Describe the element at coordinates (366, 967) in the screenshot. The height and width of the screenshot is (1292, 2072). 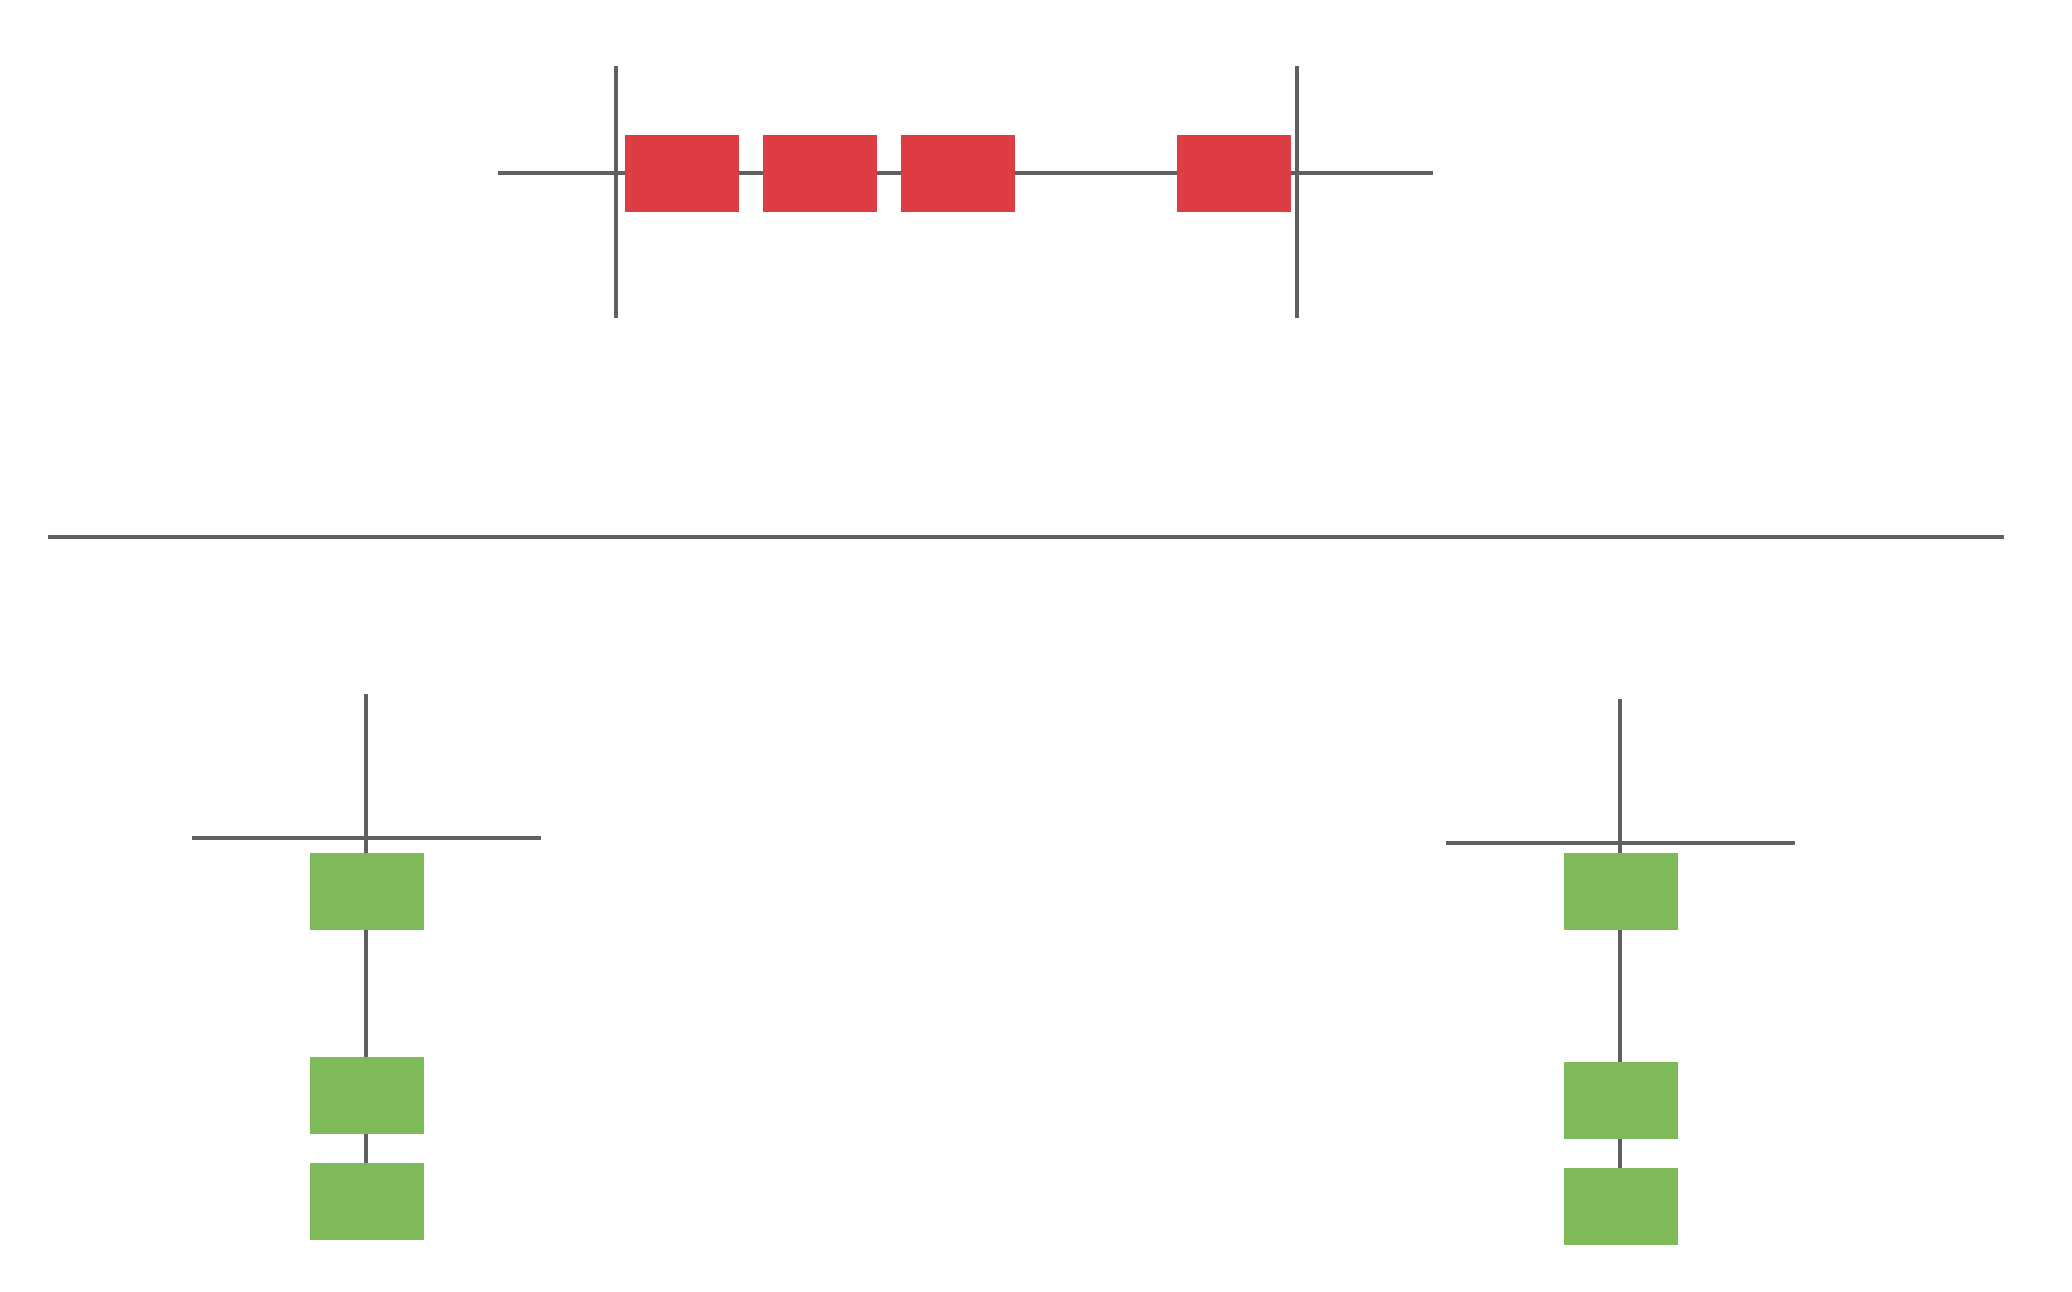
I see `bottom-left-vertical-group` at that location.